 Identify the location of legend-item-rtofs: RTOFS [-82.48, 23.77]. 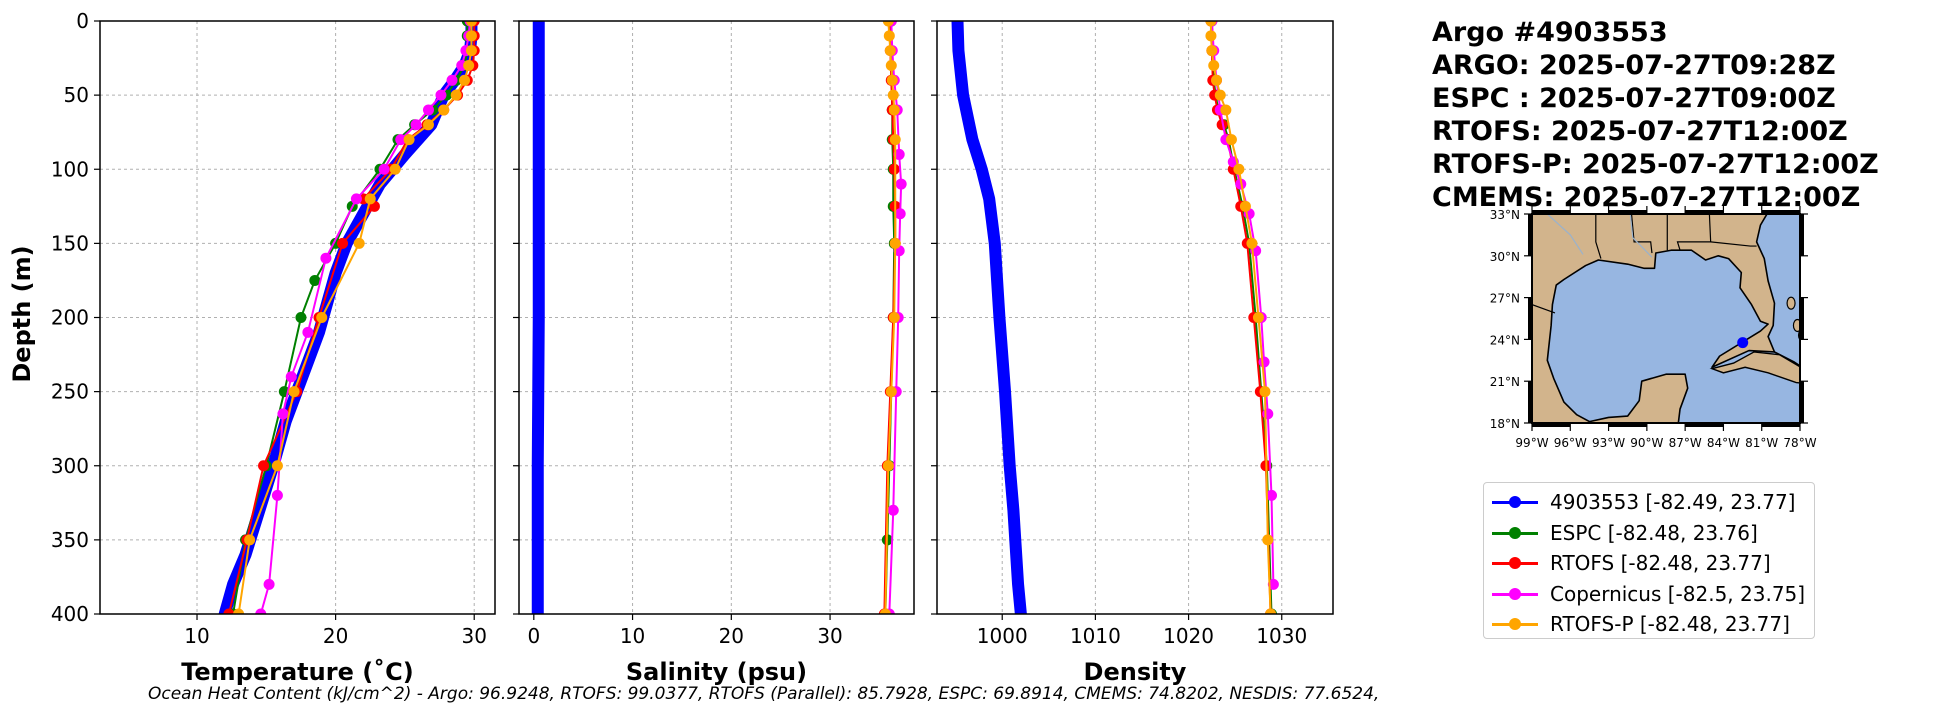
(1653, 563).